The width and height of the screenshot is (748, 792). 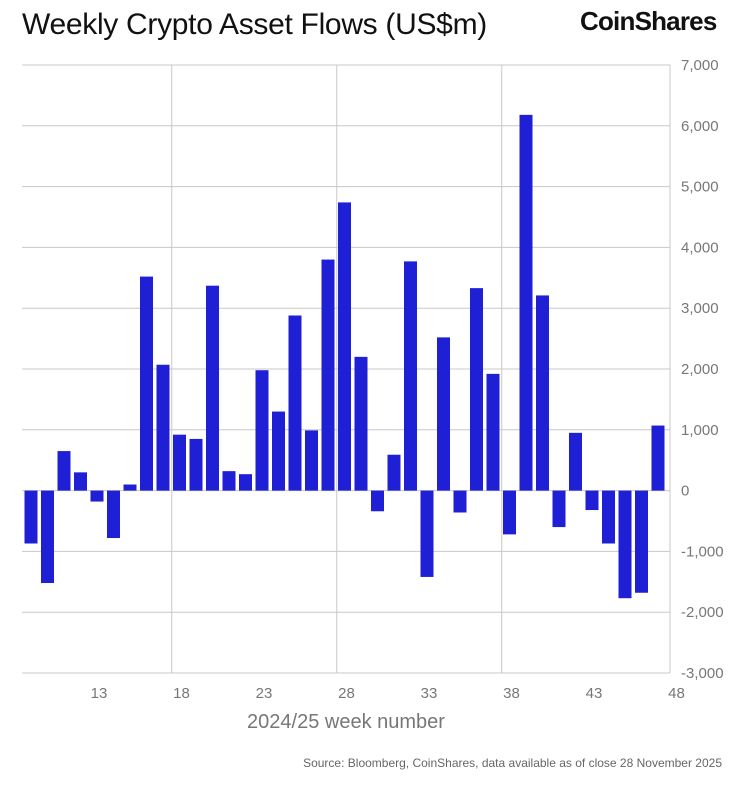 What do you see at coordinates (700, 187) in the screenshot?
I see `y-tick-label: 5,000` at bounding box center [700, 187].